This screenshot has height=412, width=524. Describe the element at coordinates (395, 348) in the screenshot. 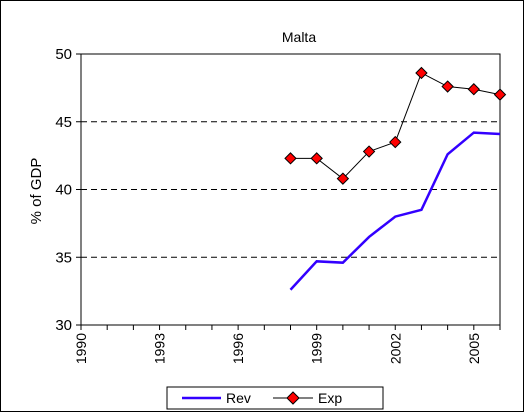

I see `x-tick-label: 2002` at that location.